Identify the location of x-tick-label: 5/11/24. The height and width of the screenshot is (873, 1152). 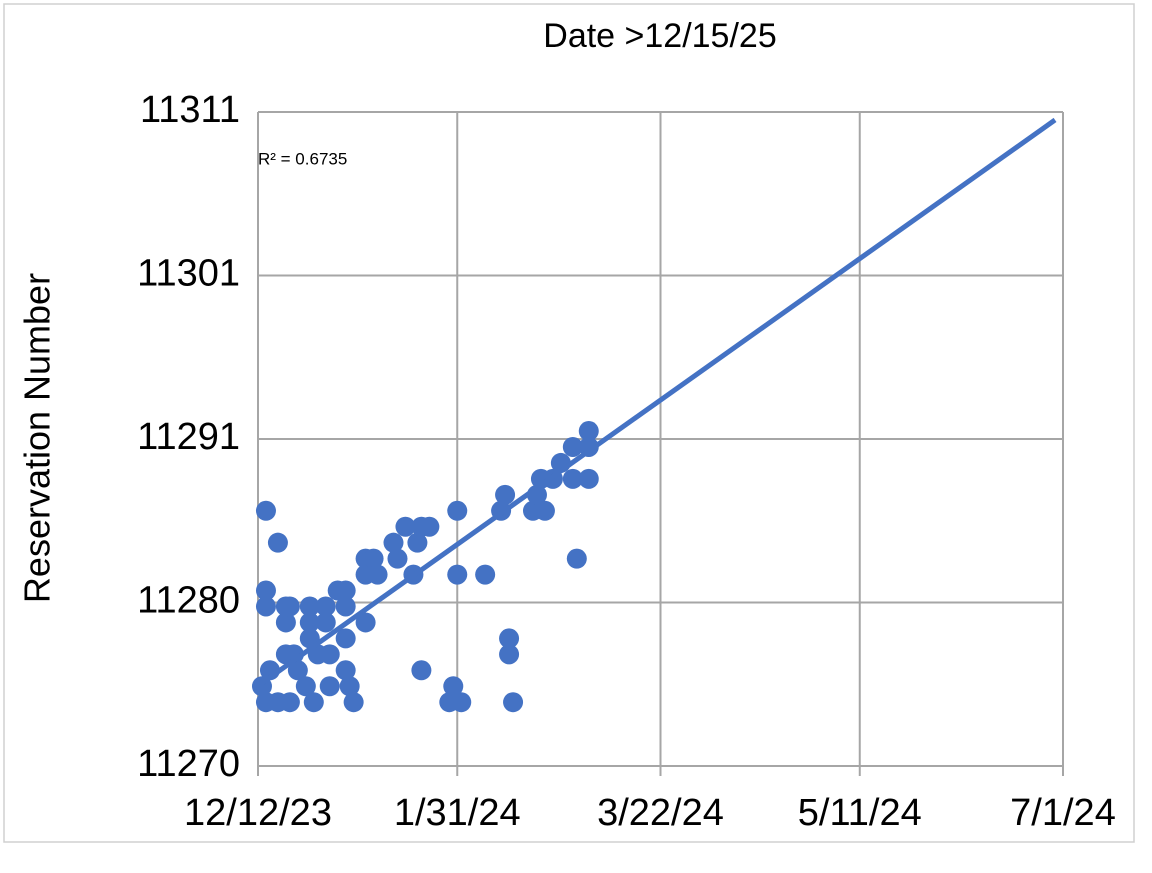
(860, 813).